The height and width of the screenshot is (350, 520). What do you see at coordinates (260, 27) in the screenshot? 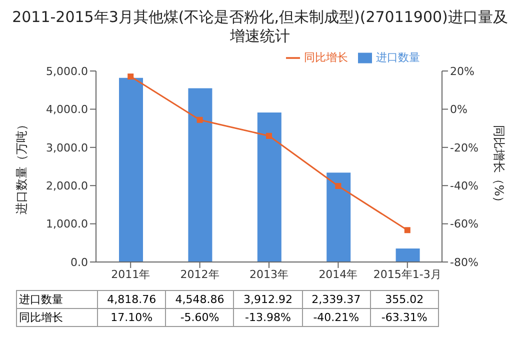
I see `chart-title: 2011-2015年3月其他煤(不论是否粉化,但未制成型)(27011900)进口量及增速统计` at bounding box center [260, 27].